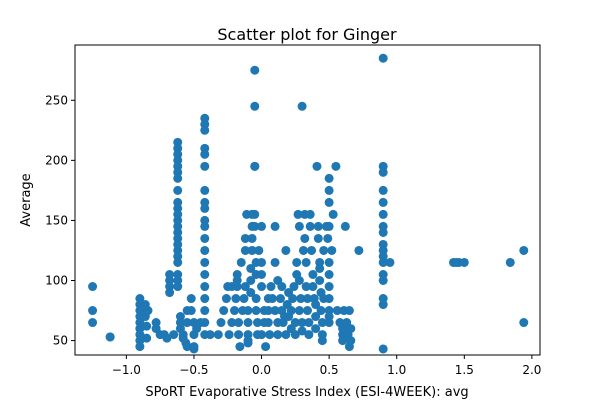 Image resolution: width=600 pixels, height=400 pixels. Describe the element at coordinates (56, 100) in the screenshot. I see `y-tick-label: 250` at that location.